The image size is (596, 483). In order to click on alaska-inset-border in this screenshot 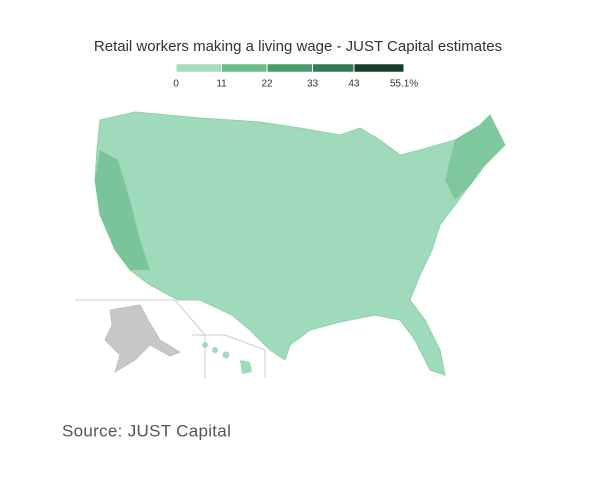, I will do `click(140, 338)`.